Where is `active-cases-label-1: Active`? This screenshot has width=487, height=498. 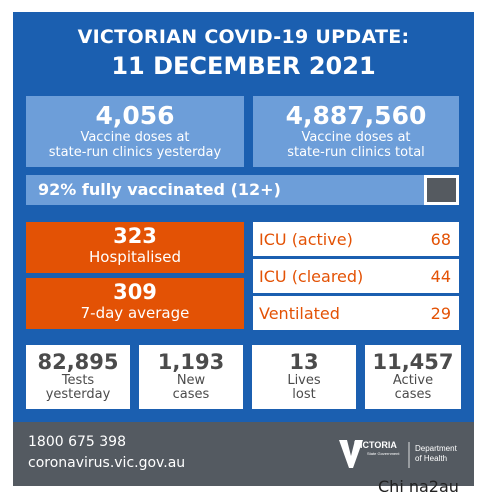
active-cases-label-1: Active is located at coordinates (413, 380).